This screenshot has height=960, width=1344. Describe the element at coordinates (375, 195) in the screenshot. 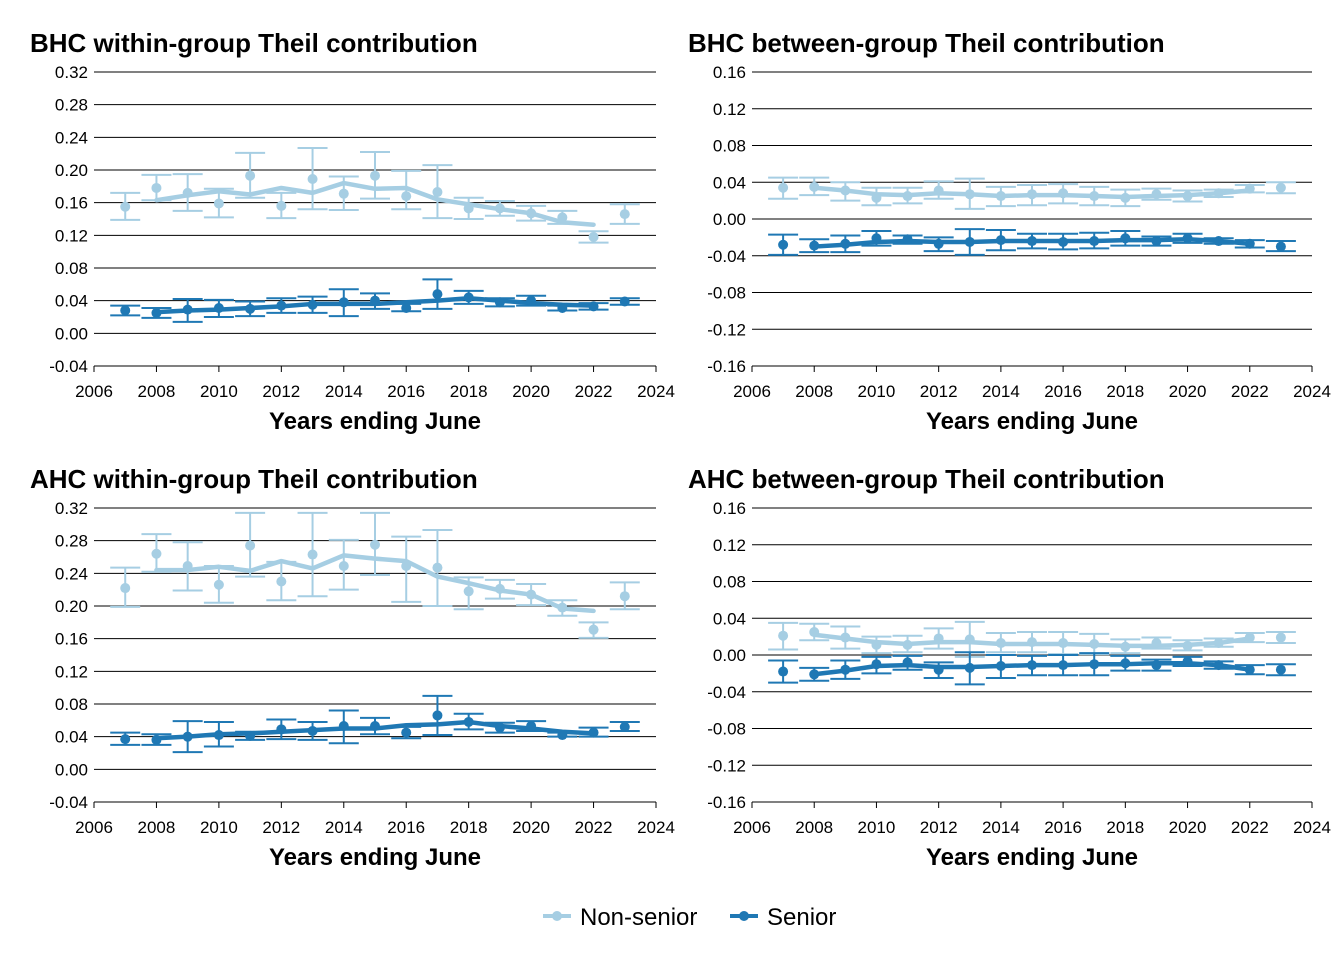

I see `series-non-senior` at that location.